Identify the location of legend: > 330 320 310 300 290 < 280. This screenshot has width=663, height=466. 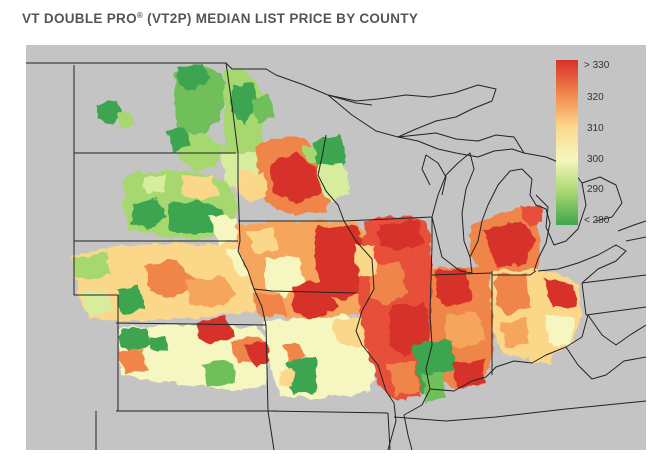
(583, 143).